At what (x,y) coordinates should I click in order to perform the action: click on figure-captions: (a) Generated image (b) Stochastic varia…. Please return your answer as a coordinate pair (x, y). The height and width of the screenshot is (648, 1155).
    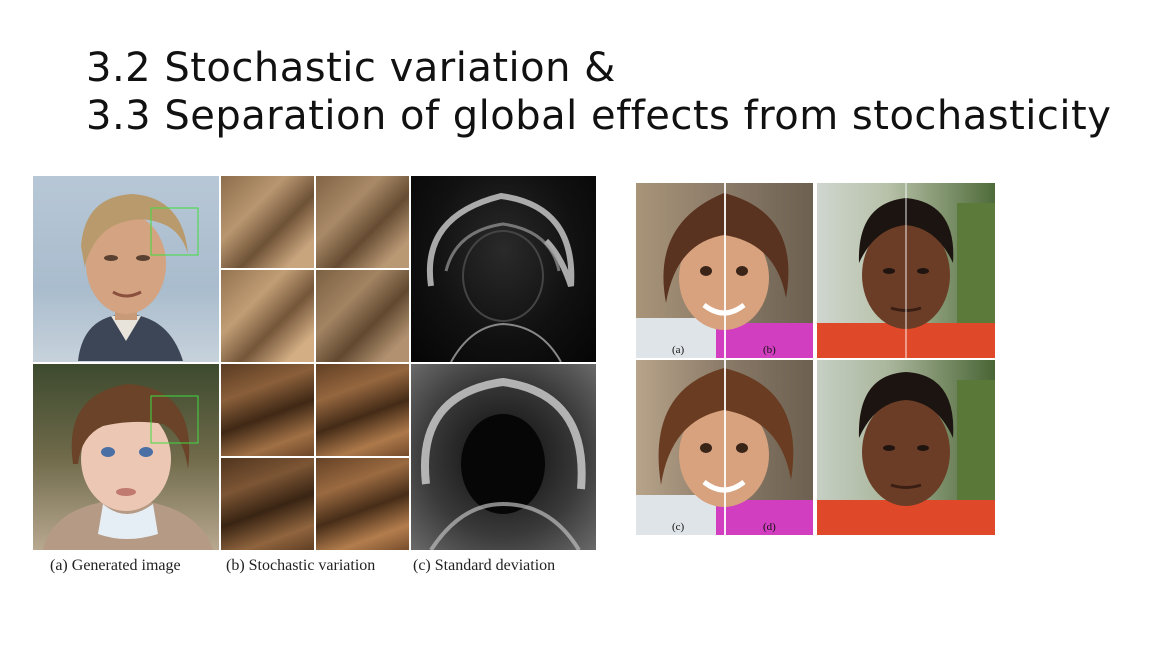
    Looking at the image, I should click on (314, 568).